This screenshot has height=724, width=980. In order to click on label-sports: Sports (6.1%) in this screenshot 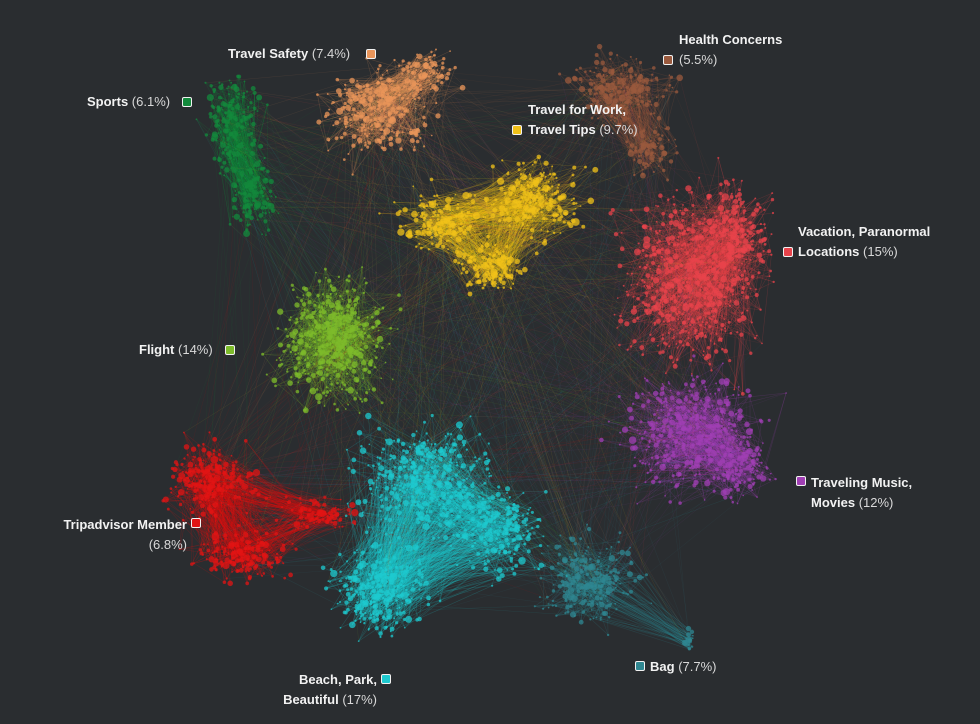, I will do `click(128, 102)`.